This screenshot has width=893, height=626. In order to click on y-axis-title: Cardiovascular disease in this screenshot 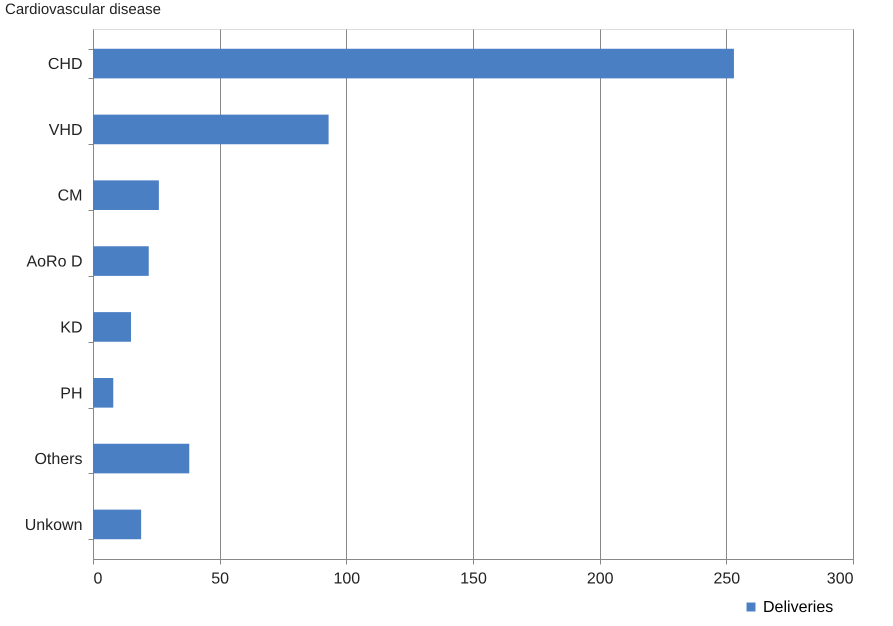, I will do `click(83, 9)`.